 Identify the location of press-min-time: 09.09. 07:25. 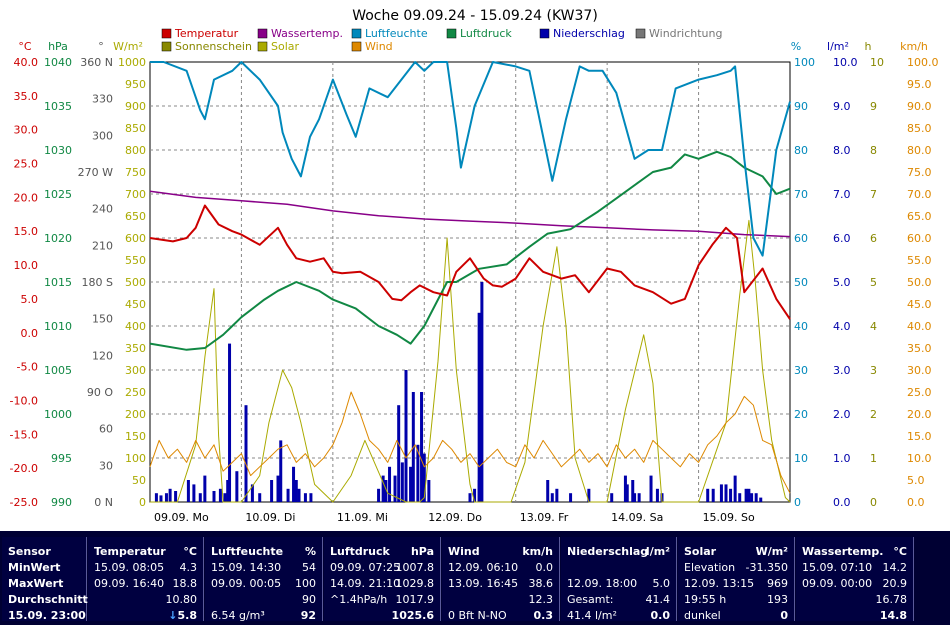
(365, 567).